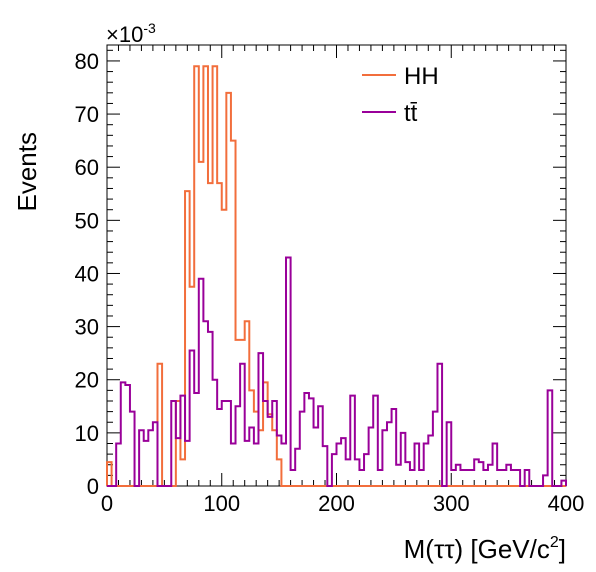  I want to click on x-tick-label: 0, so click(107, 503).